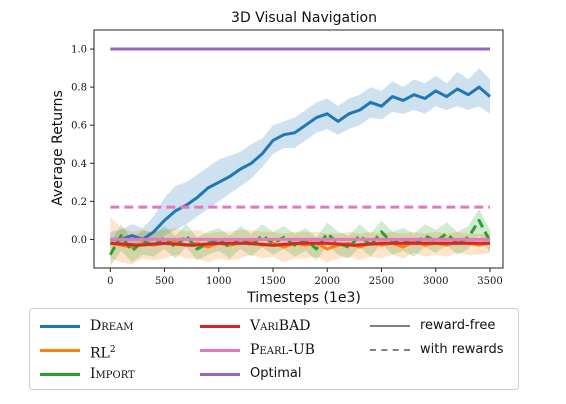 This screenshot has height=404, width=566. I want to click on legend-label-rl2: RL2, so click(103, 352).